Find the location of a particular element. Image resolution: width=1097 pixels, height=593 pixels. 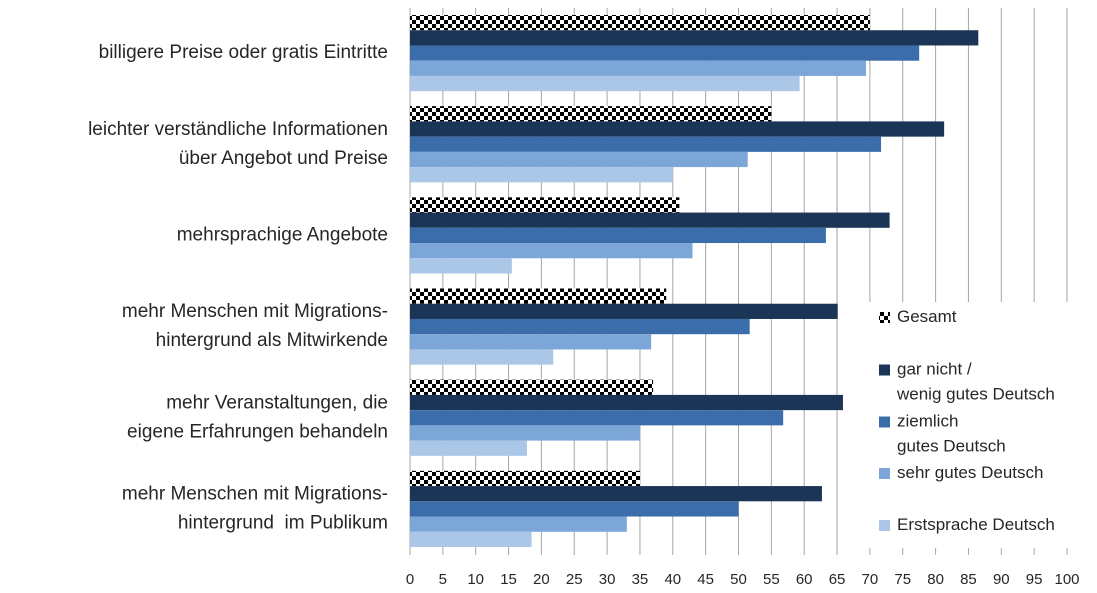

legend-label: Gesamt is located at coordinates (927, 316).